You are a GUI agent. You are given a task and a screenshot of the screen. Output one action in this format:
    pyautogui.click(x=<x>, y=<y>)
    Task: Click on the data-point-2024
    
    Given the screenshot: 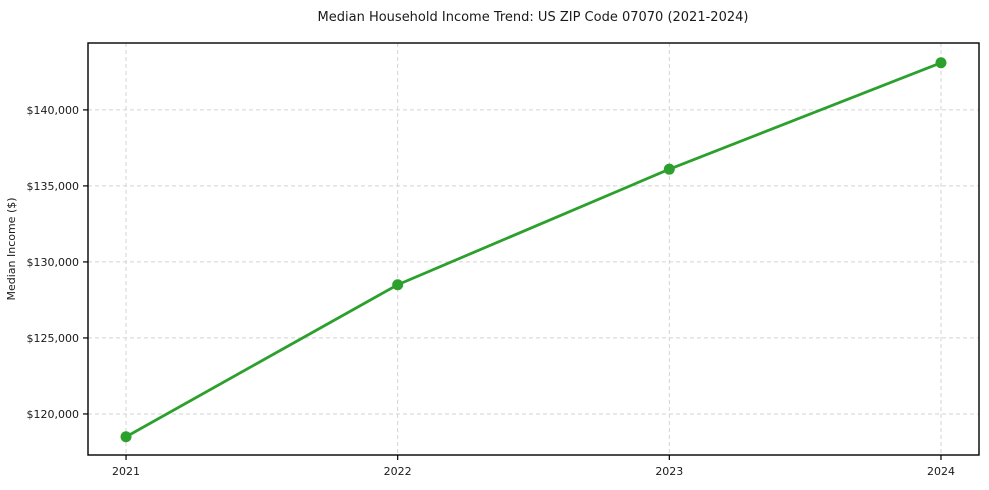 What is the action you would take?
    pyautogui.click(x=941, y=63)
    